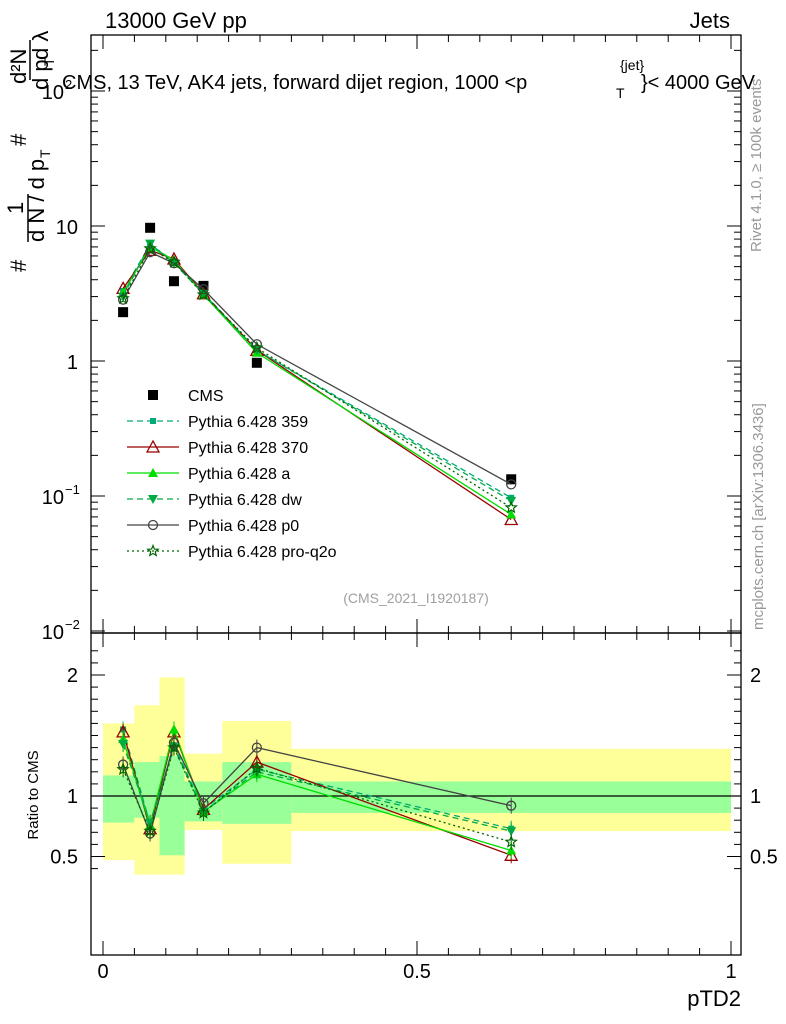 The width and height of the screenshot is (786, 1024). I want to click on legend-item-pp0: Pythia 6.428 p0, so click(213, 526).